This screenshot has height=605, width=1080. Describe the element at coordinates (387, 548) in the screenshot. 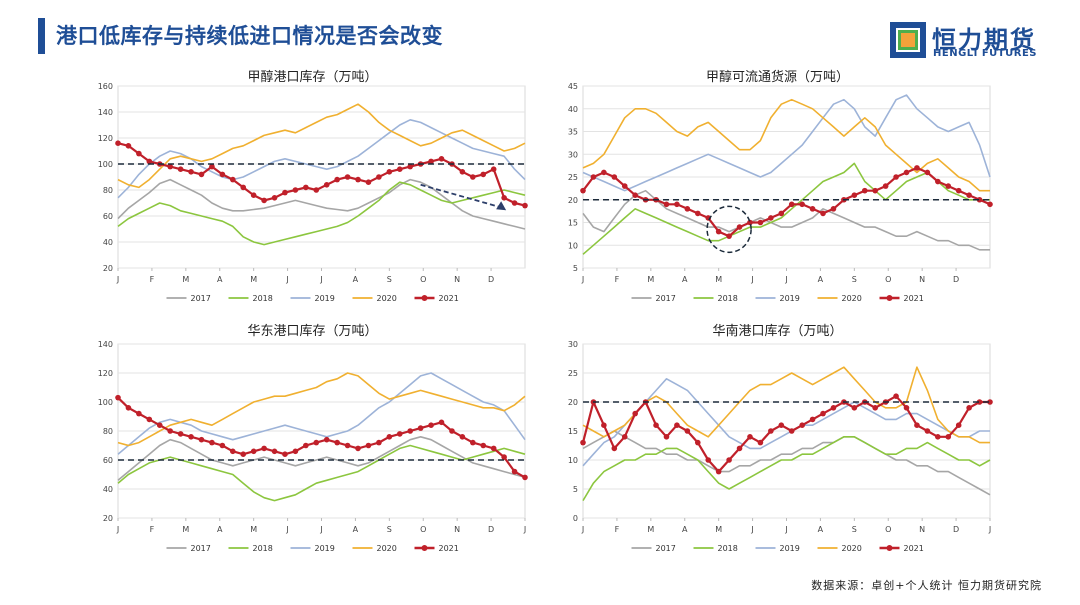

I see `legend-label-2020: 2020` at that location.